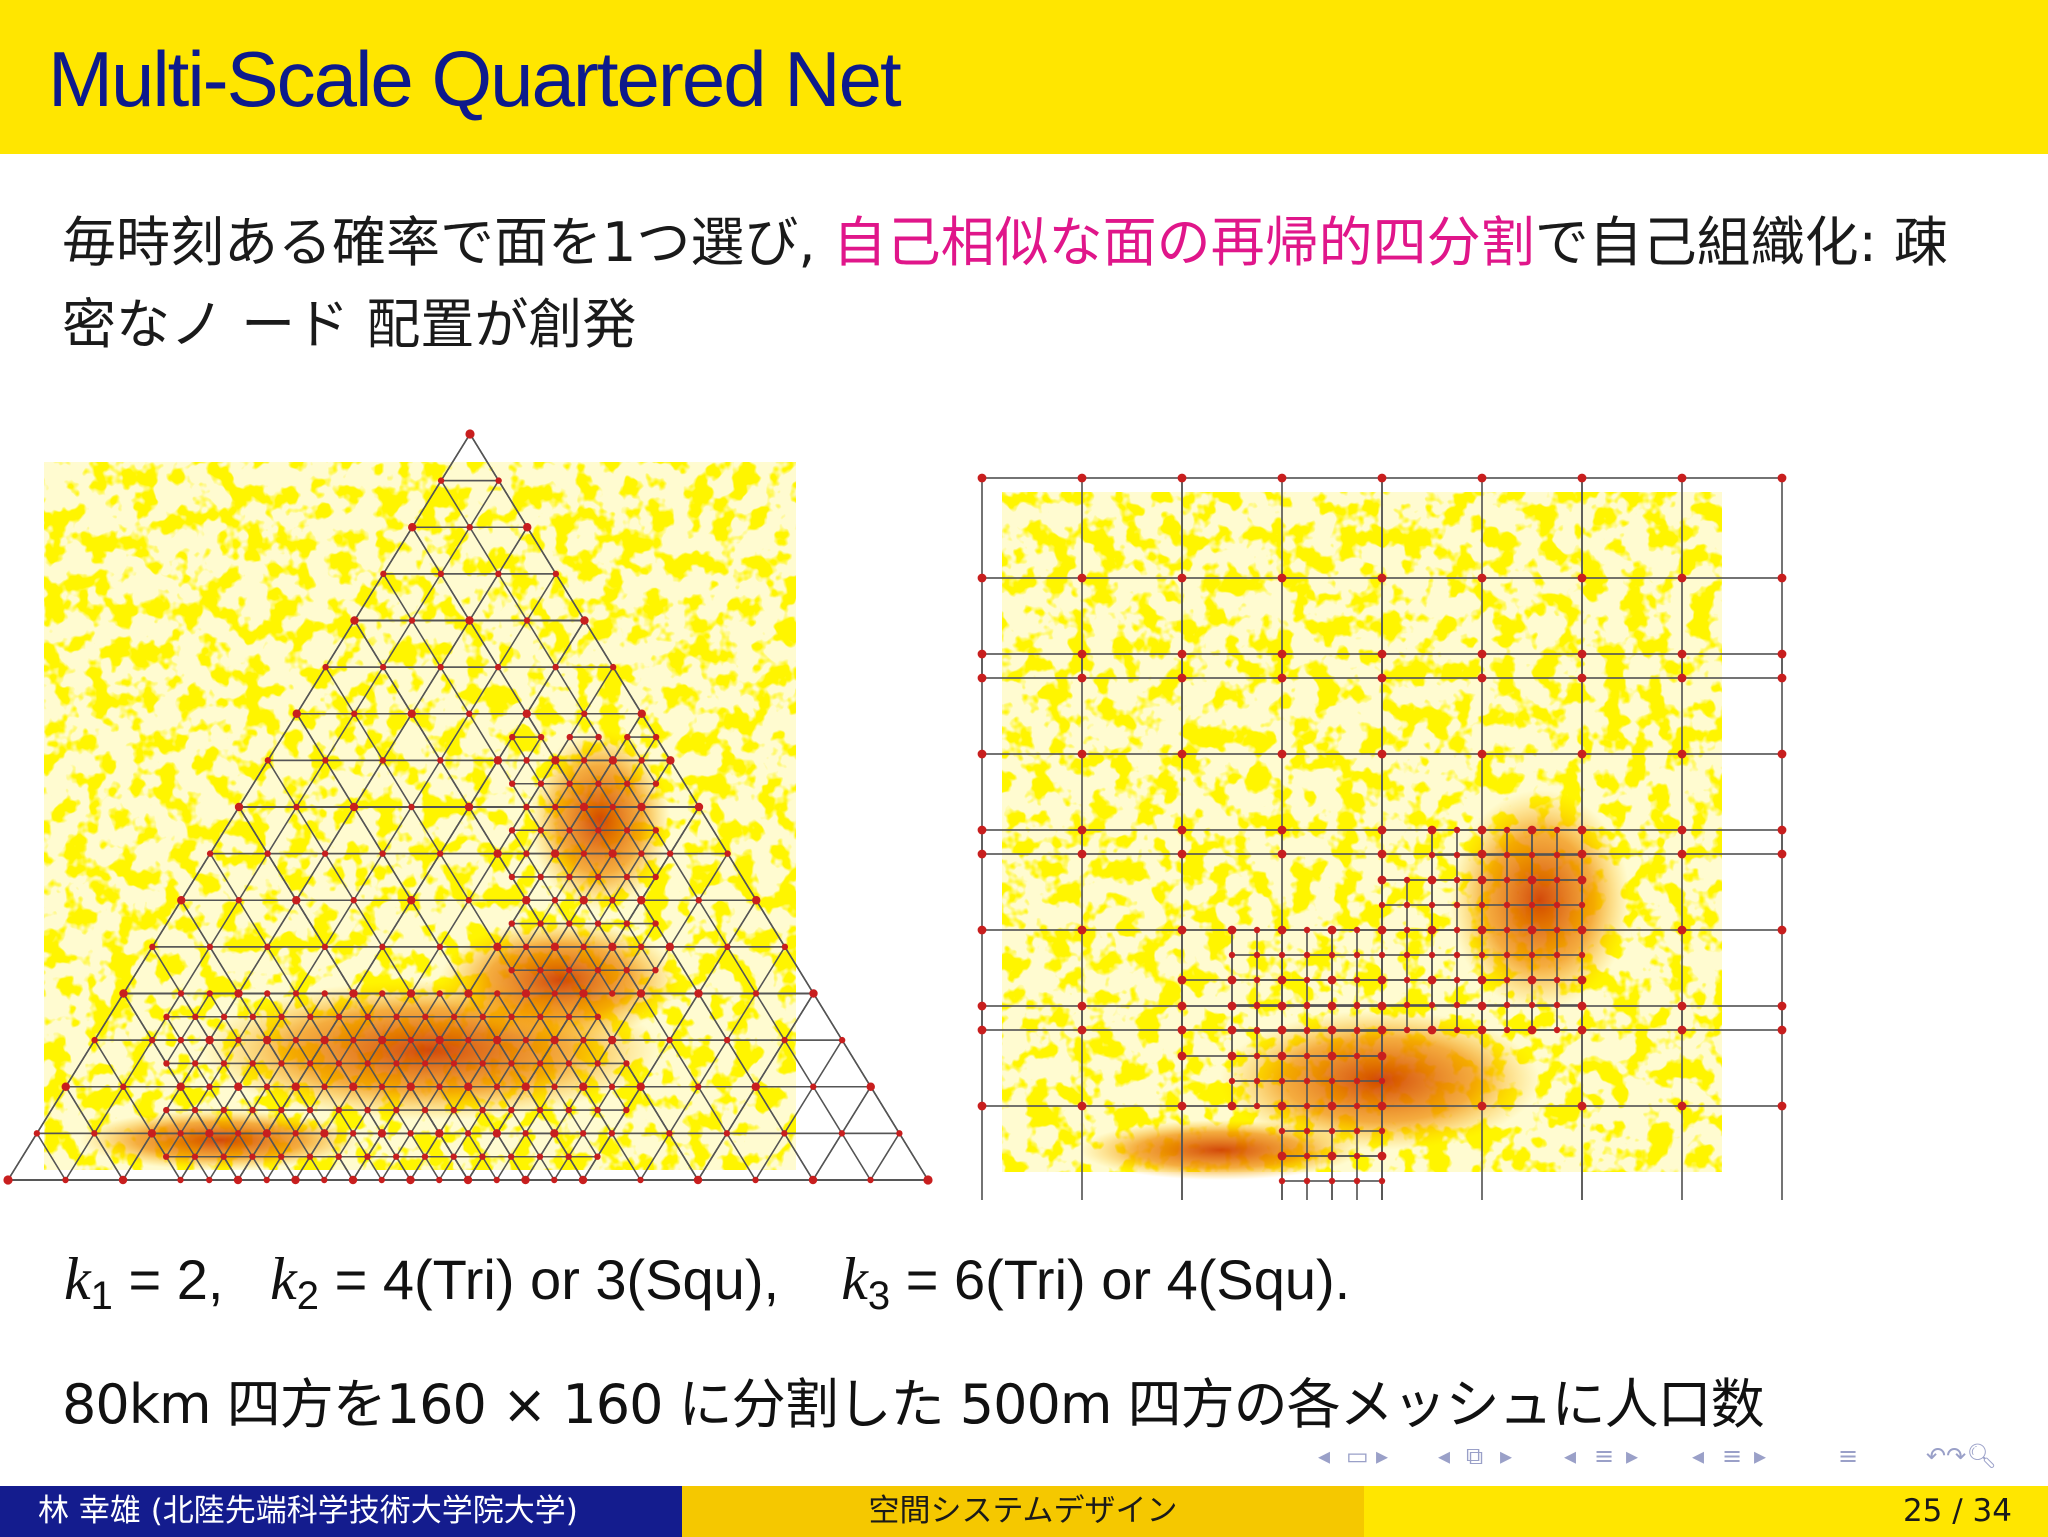  Describe the element at coordinates (1760, 1456) in the screenshot. I see `nav-next-subsection2-icon: ▸` at that location.